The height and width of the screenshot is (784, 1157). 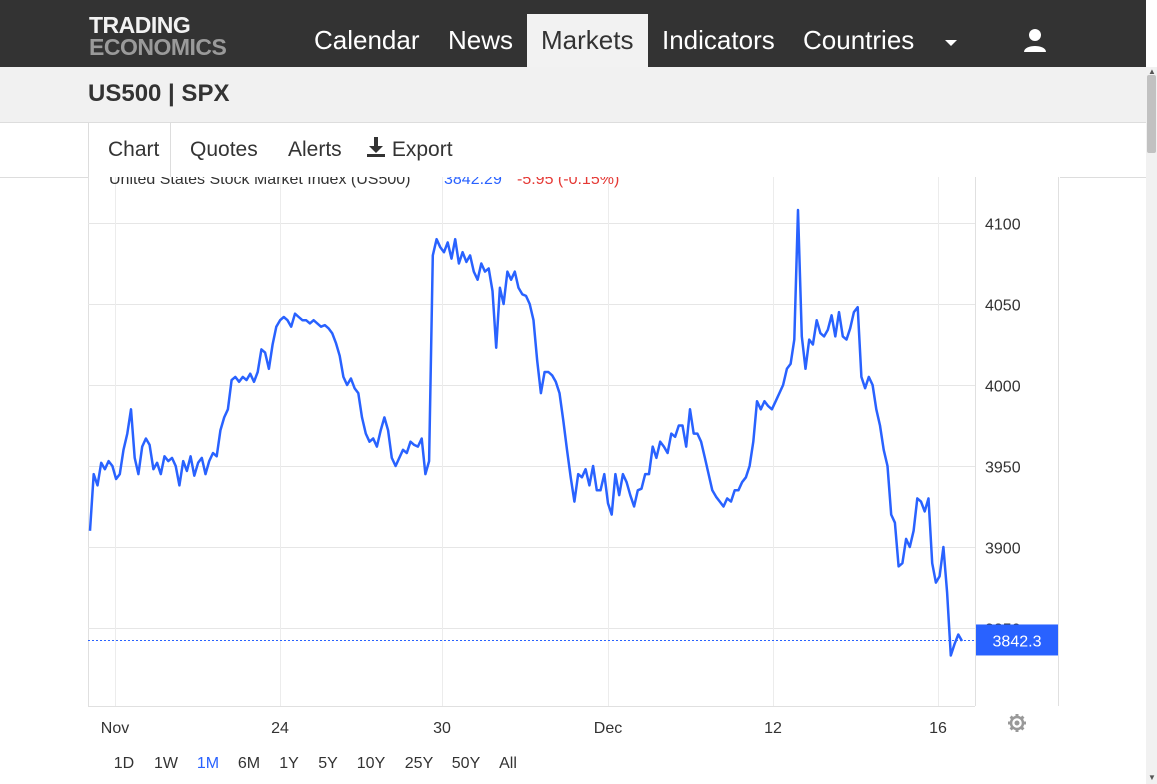 I want to click on logo-line2: ECONOMICS, so click(x=158, y=47).